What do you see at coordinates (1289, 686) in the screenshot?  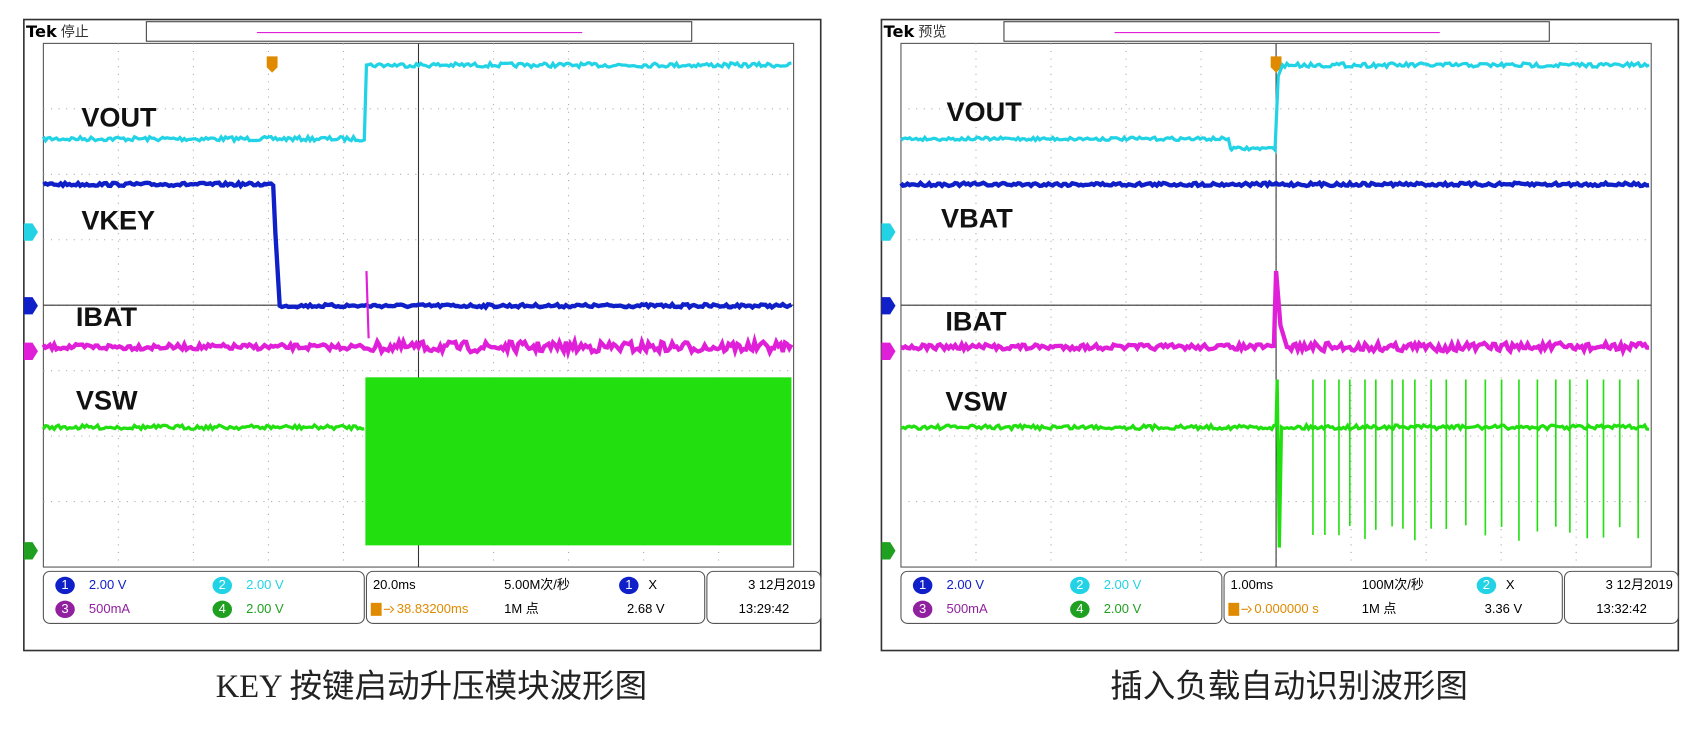 I see `caption: 插入负载自动识别波形图` at bounding box center [1289, 686].